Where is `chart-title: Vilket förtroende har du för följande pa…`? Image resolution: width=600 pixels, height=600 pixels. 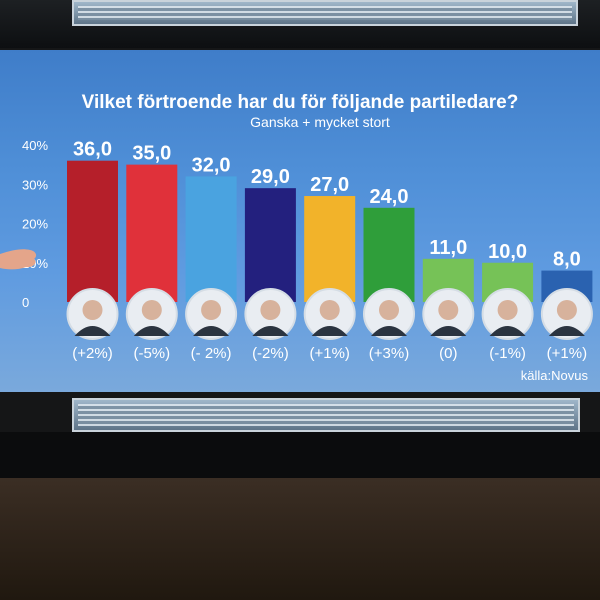
chart-title: Vilket förtroende har du för följande pa… is located at coordinates (300, 102).